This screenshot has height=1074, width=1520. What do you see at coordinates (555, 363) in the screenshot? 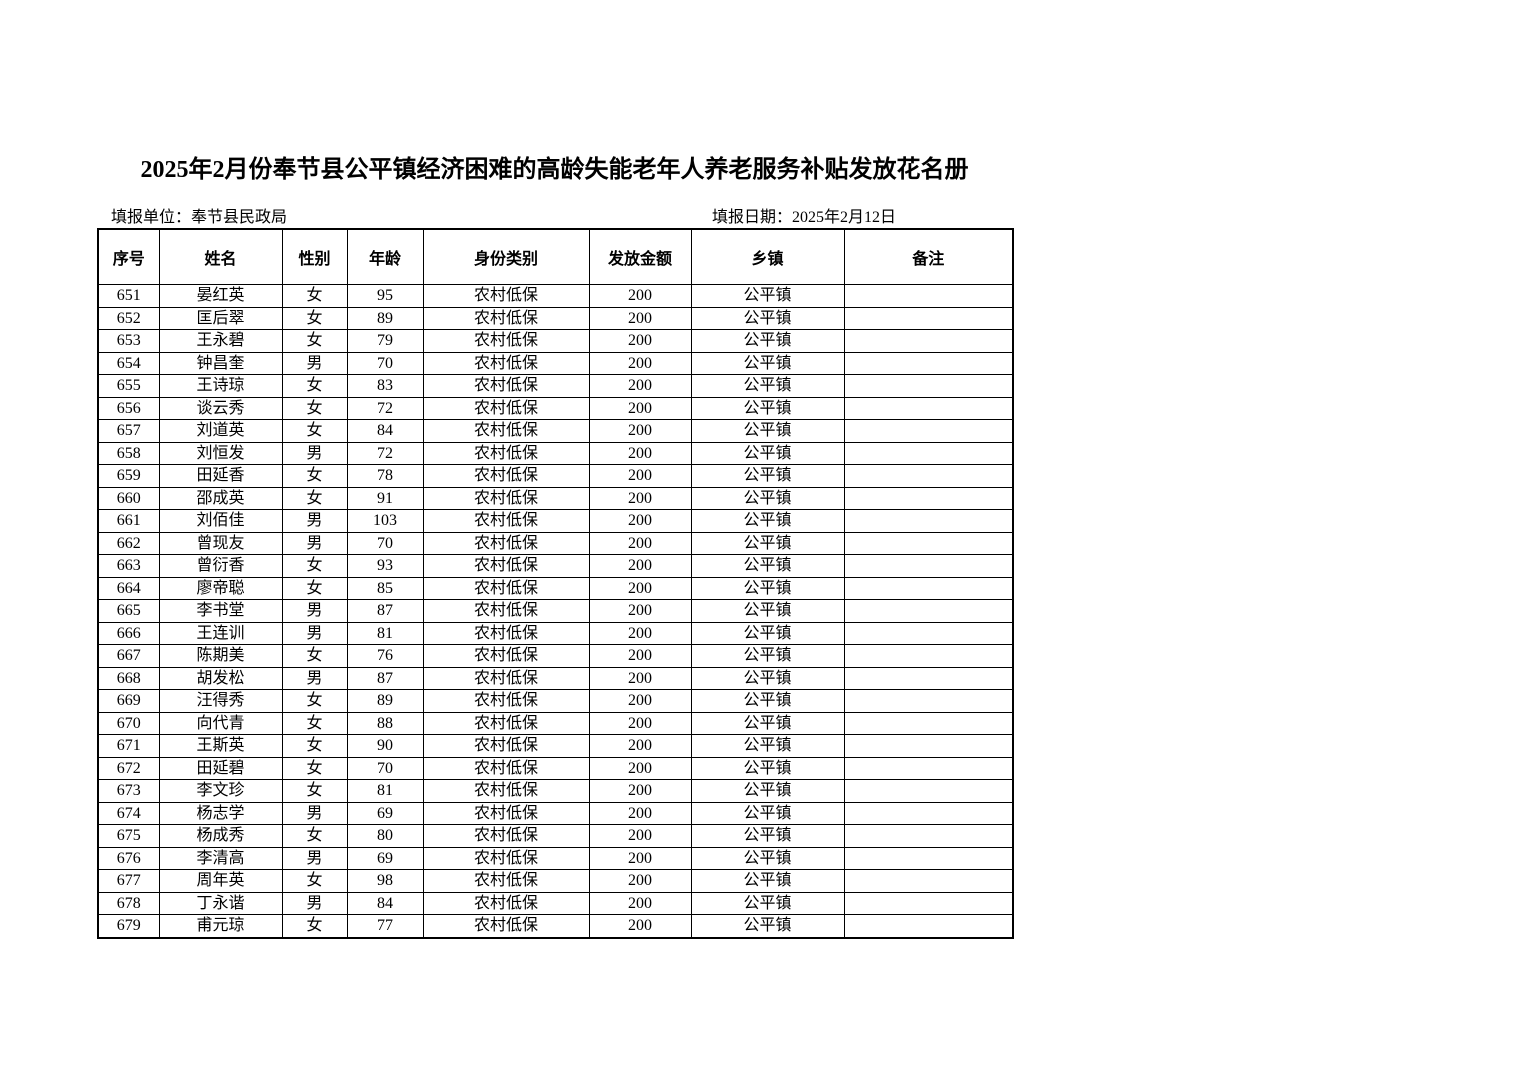
I see `table-row: 654 钟昌奎男 70 农村低保 200 公平镇` at bounding box center [555, 363].